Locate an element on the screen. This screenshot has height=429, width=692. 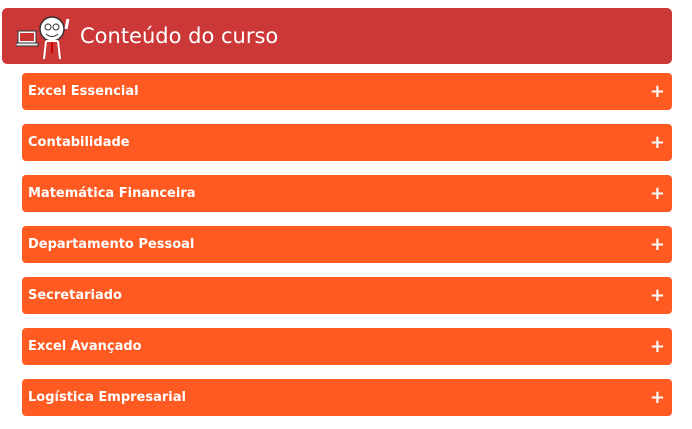
page-title: Conteúdo do curso is located at coordinates (179, 36).